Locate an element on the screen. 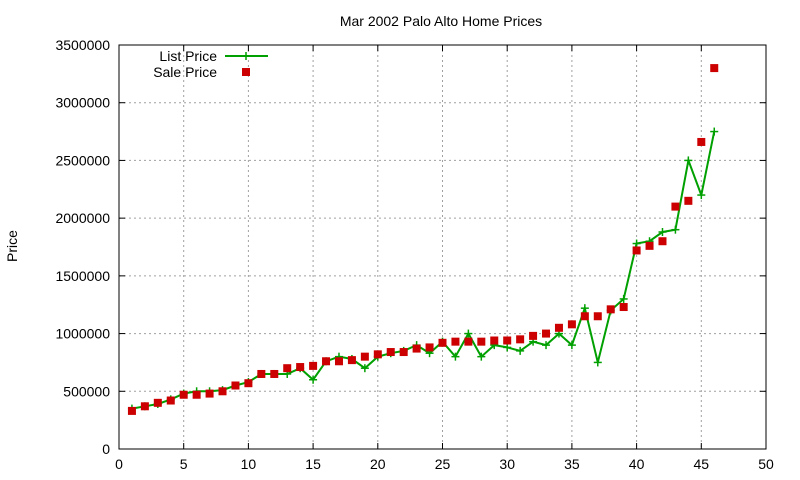  y-tick-label: 3000000 is located at coordinates (82, 103).